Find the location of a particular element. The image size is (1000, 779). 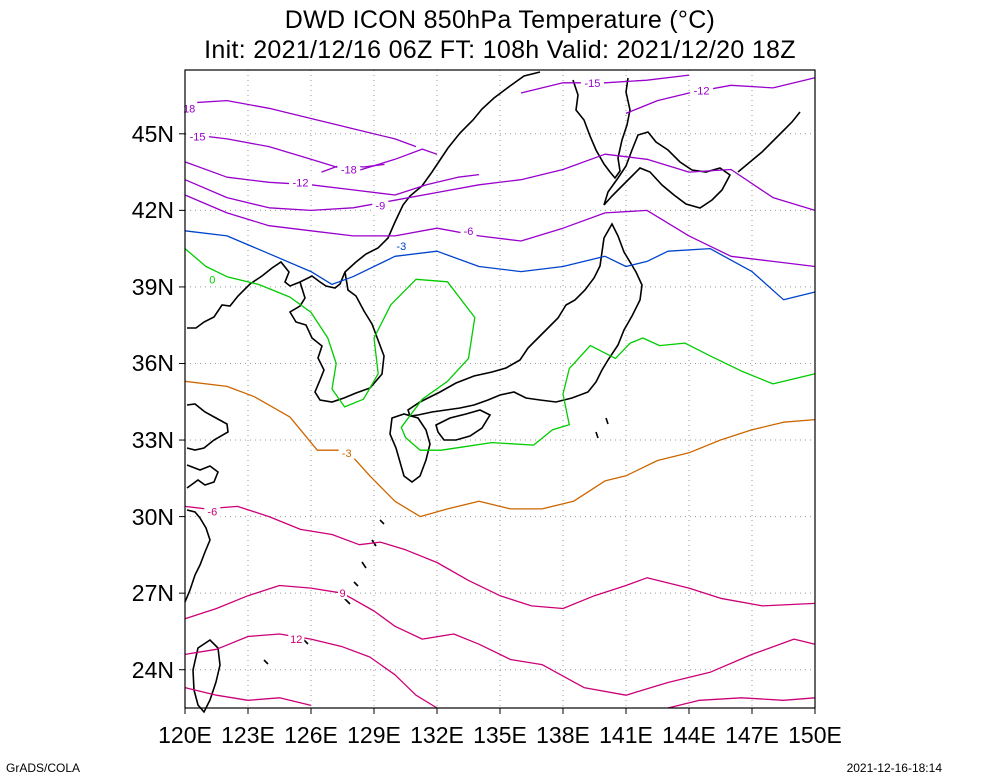

contour-label: 12 is located at coordinates (296, 640).